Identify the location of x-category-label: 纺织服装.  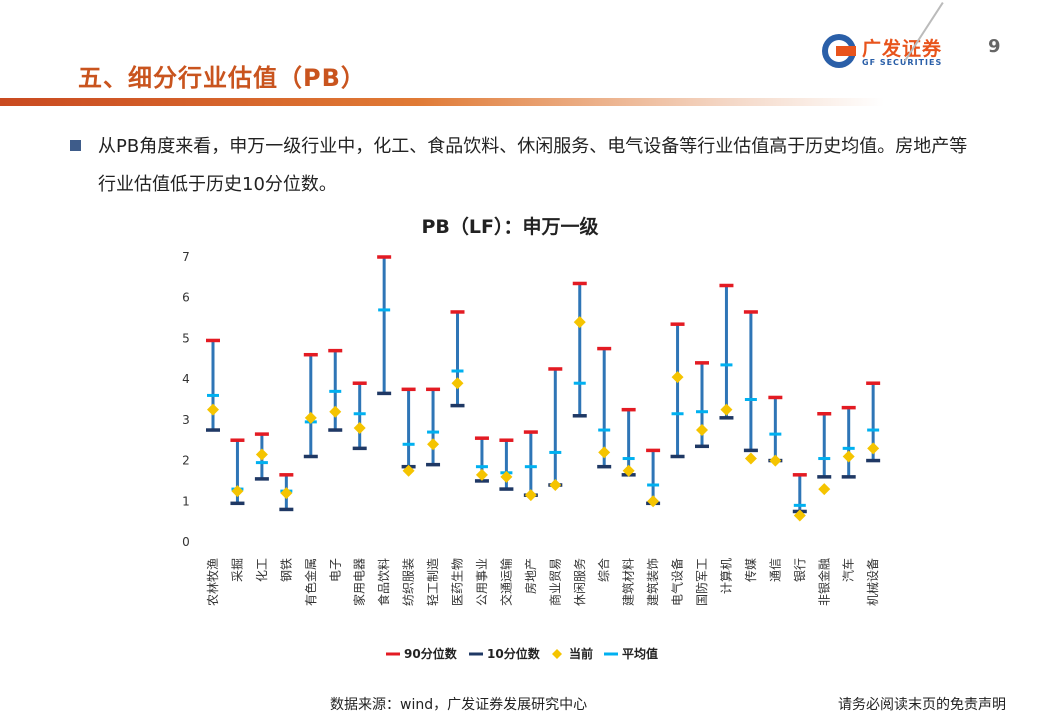
(409, 582).